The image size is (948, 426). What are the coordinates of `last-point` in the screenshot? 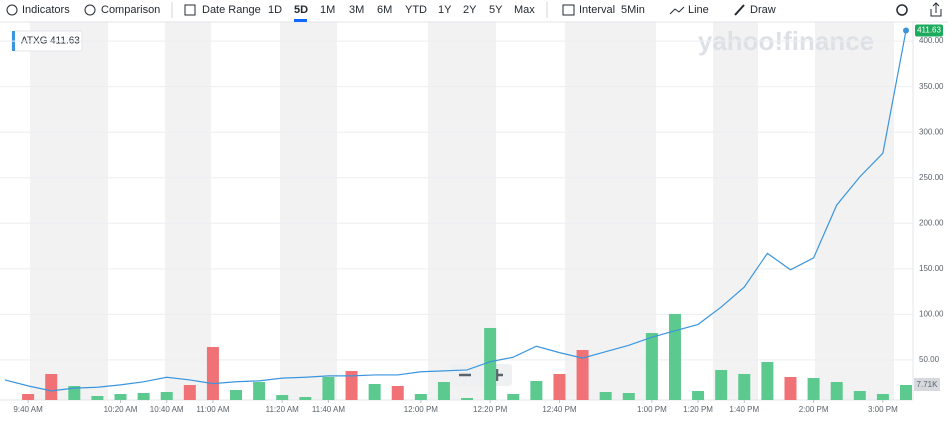 It's located at (906, 30).